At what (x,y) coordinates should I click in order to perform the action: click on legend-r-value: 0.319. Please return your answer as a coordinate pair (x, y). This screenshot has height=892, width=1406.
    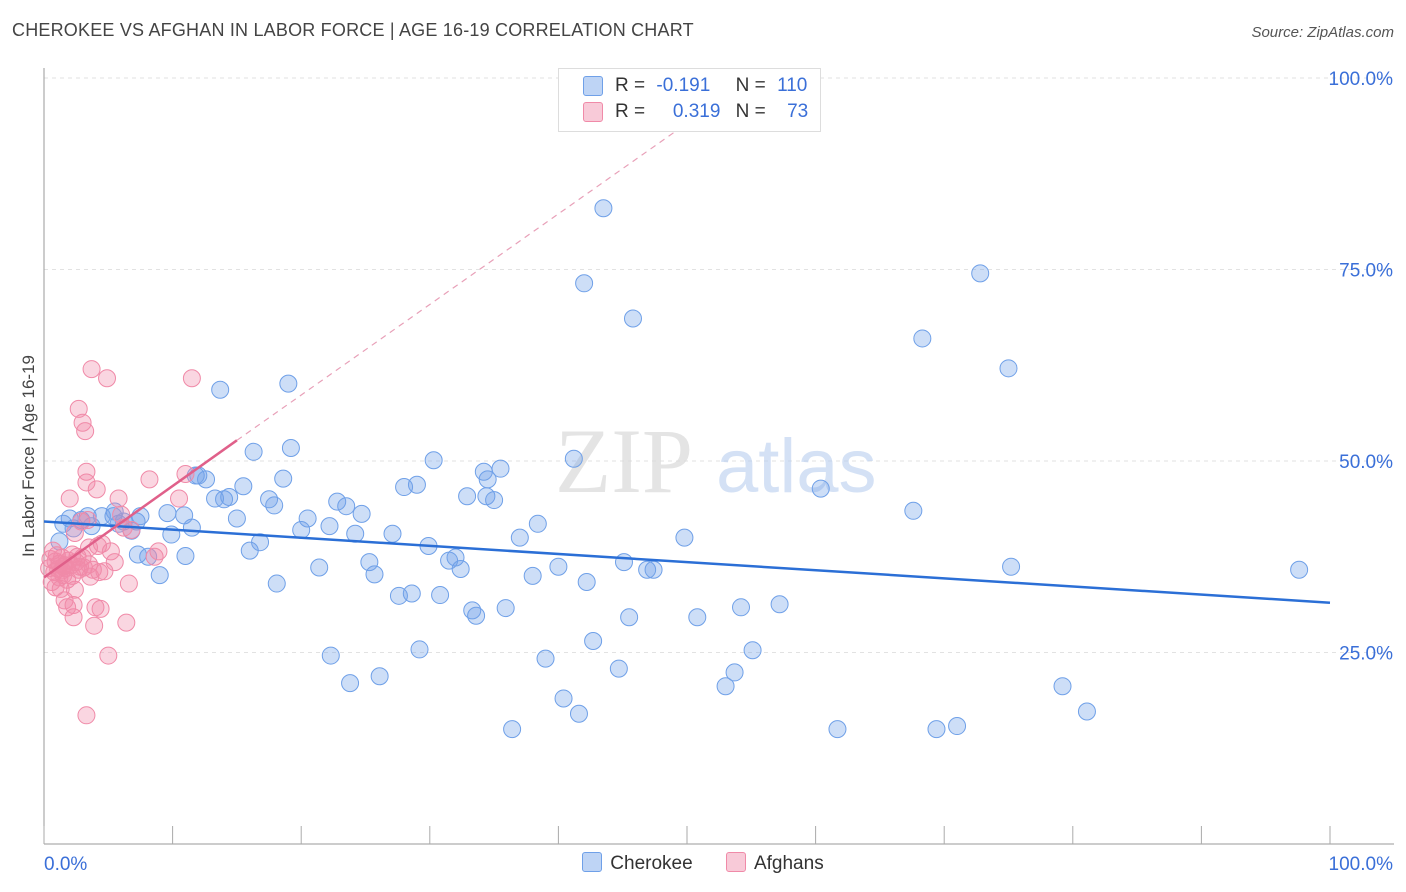
    Looking at the image, I should click on (696, 111).